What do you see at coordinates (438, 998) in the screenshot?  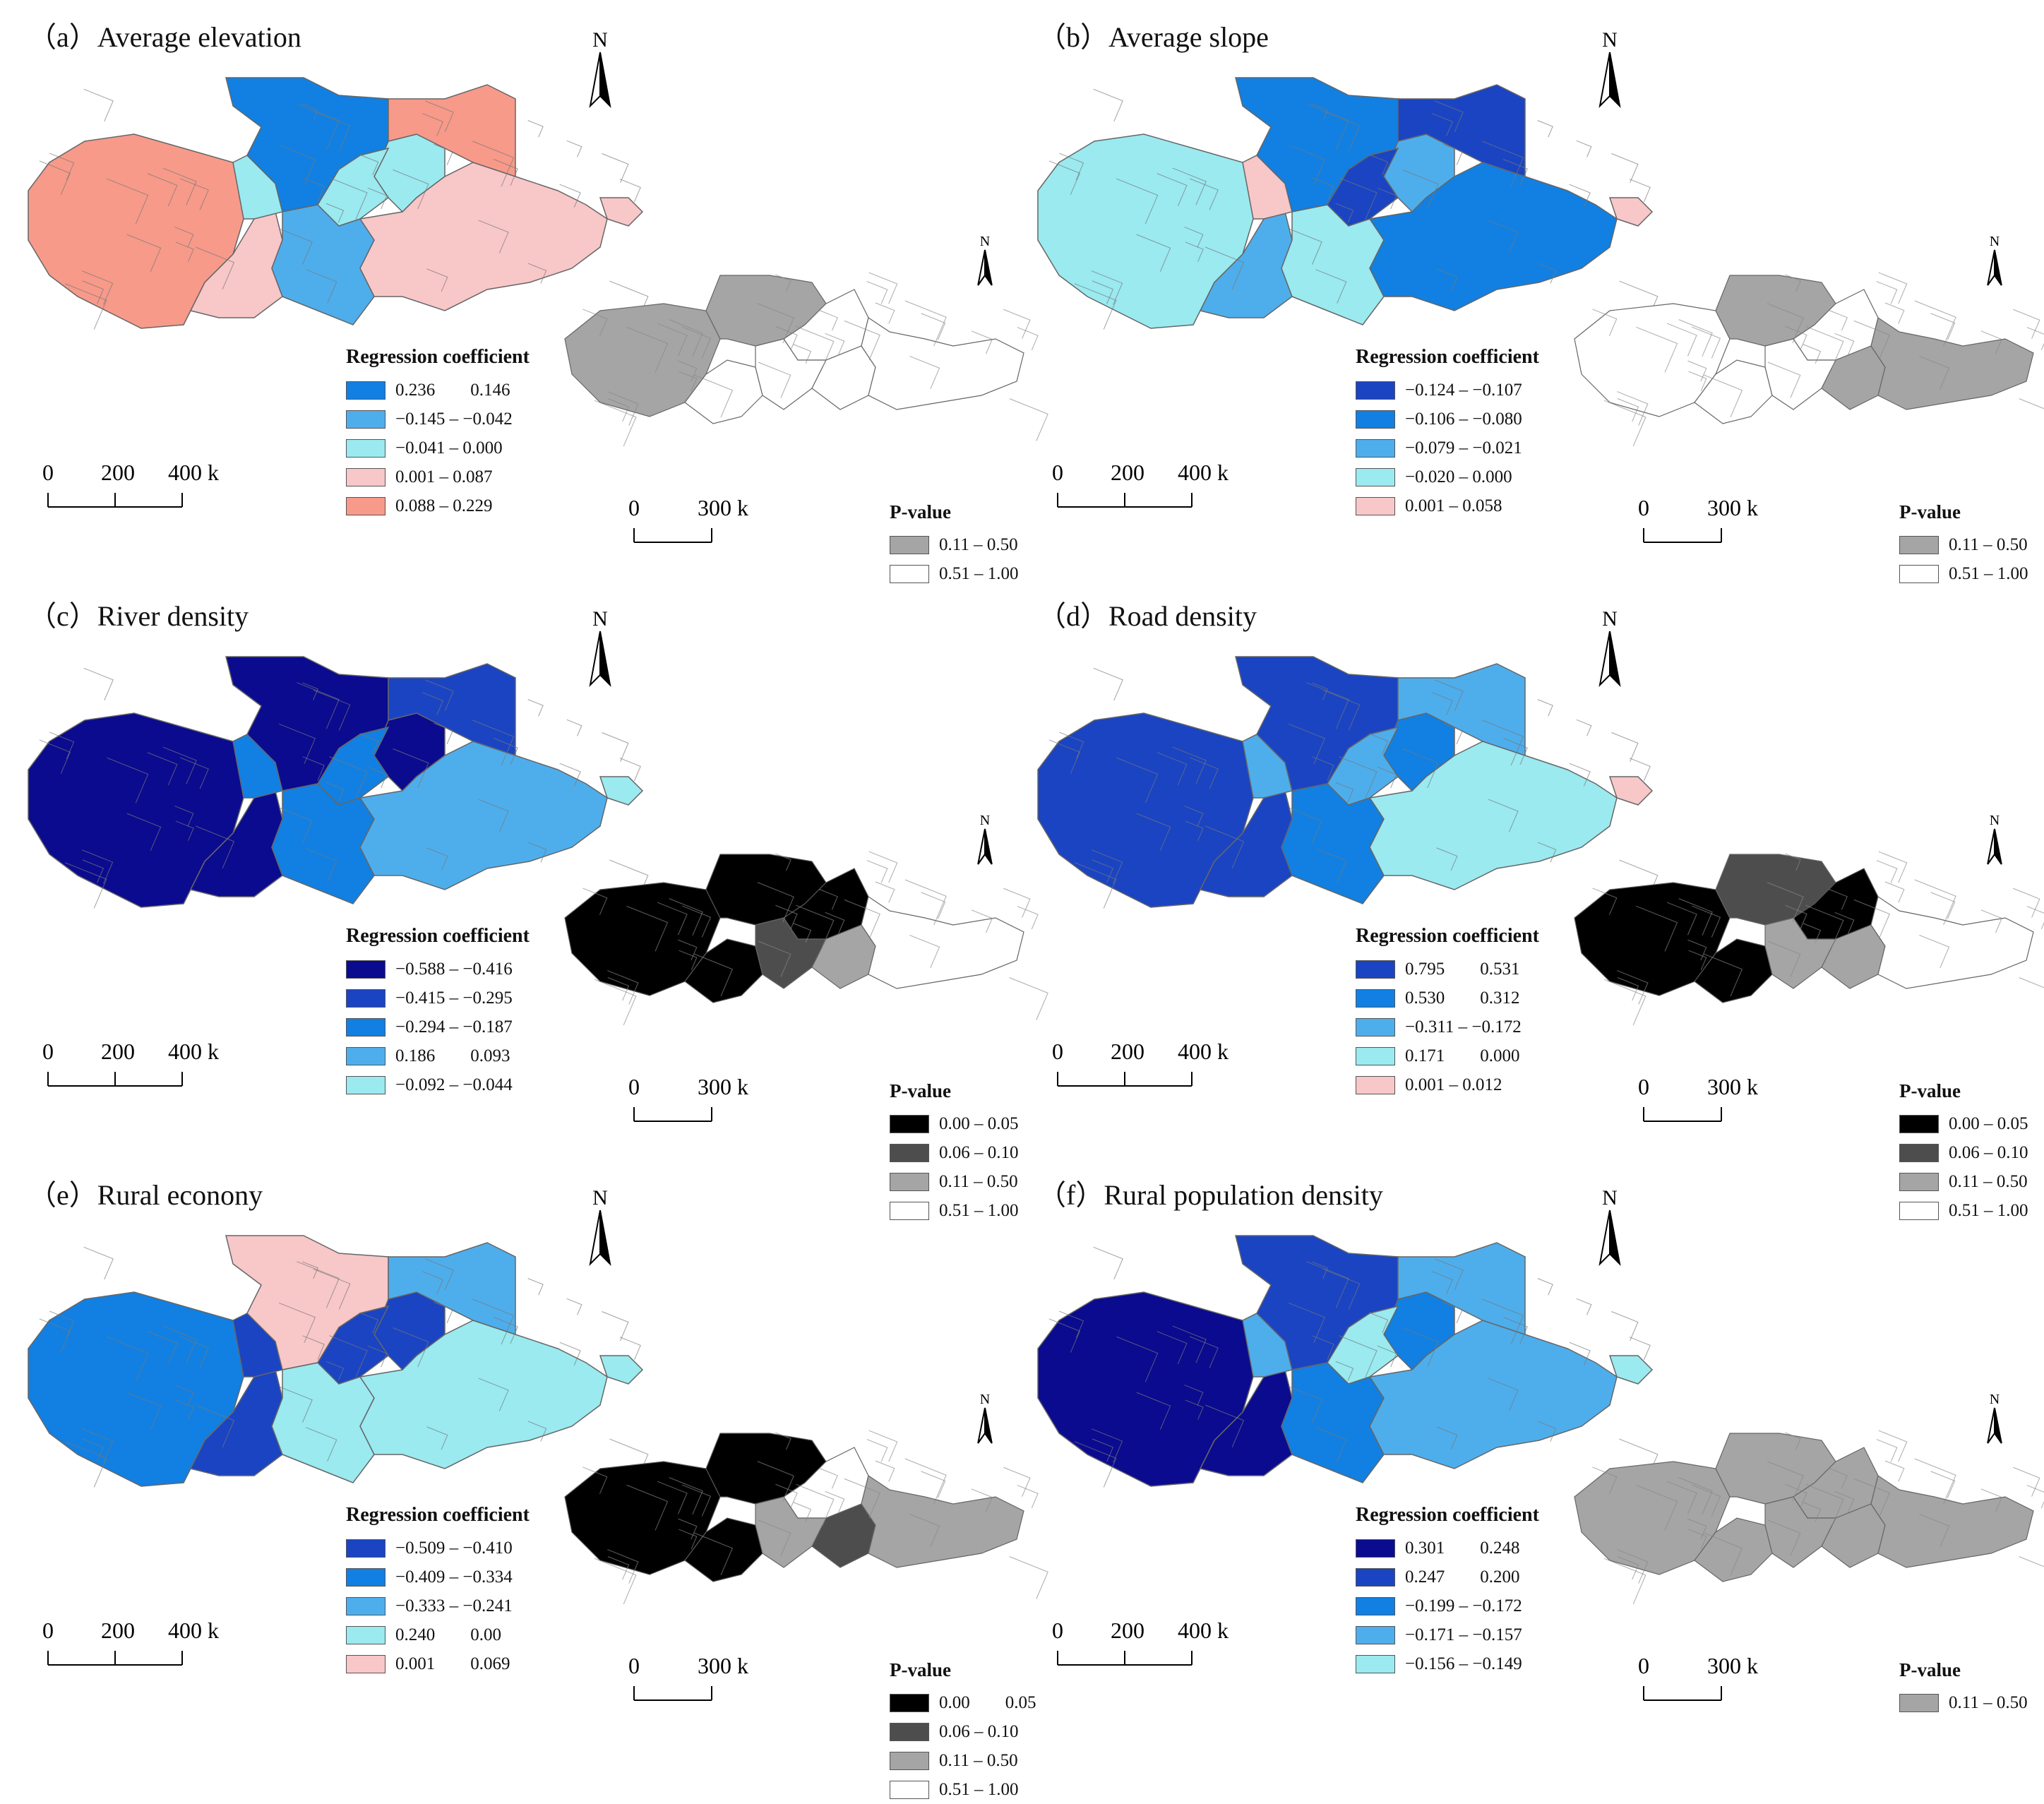 I see `legend-item: −0.415 – −0.295` at bounding box center [438, 998].